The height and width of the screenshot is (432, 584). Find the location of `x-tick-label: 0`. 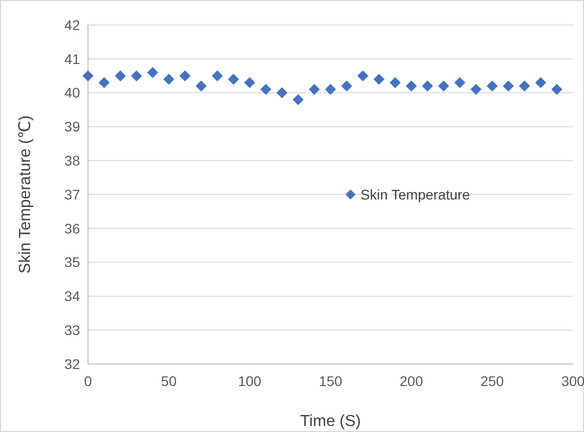

x-tick-label: 0 is located at coordinates (88, 381).